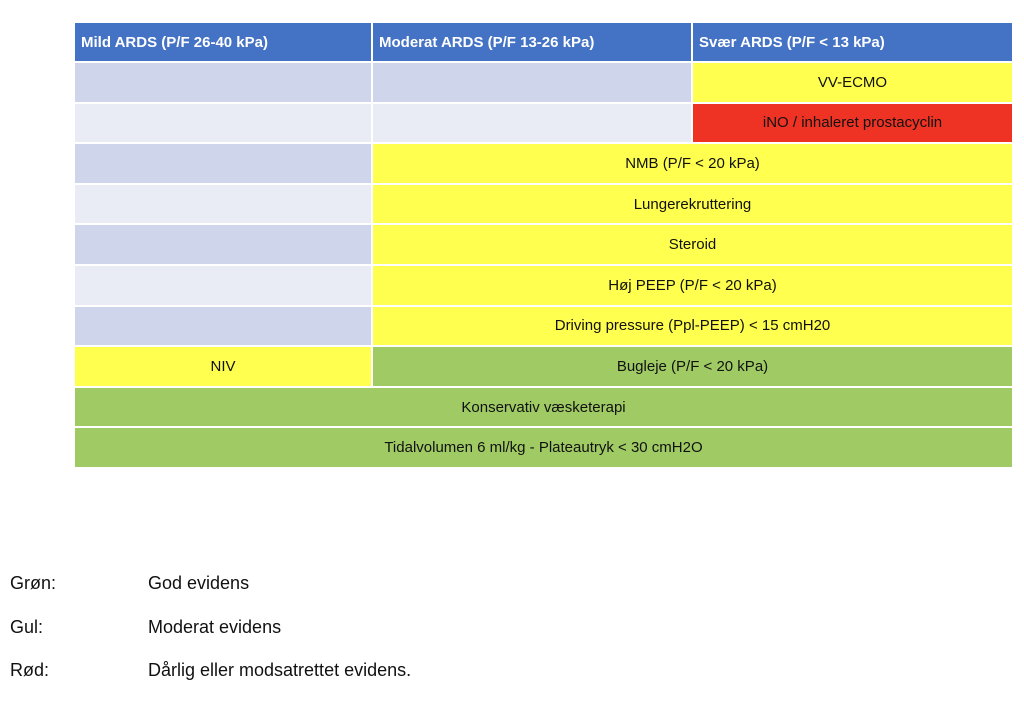 The image size is (1024, 706). I want to click on legend-text: God evidens, so click(199, 583).